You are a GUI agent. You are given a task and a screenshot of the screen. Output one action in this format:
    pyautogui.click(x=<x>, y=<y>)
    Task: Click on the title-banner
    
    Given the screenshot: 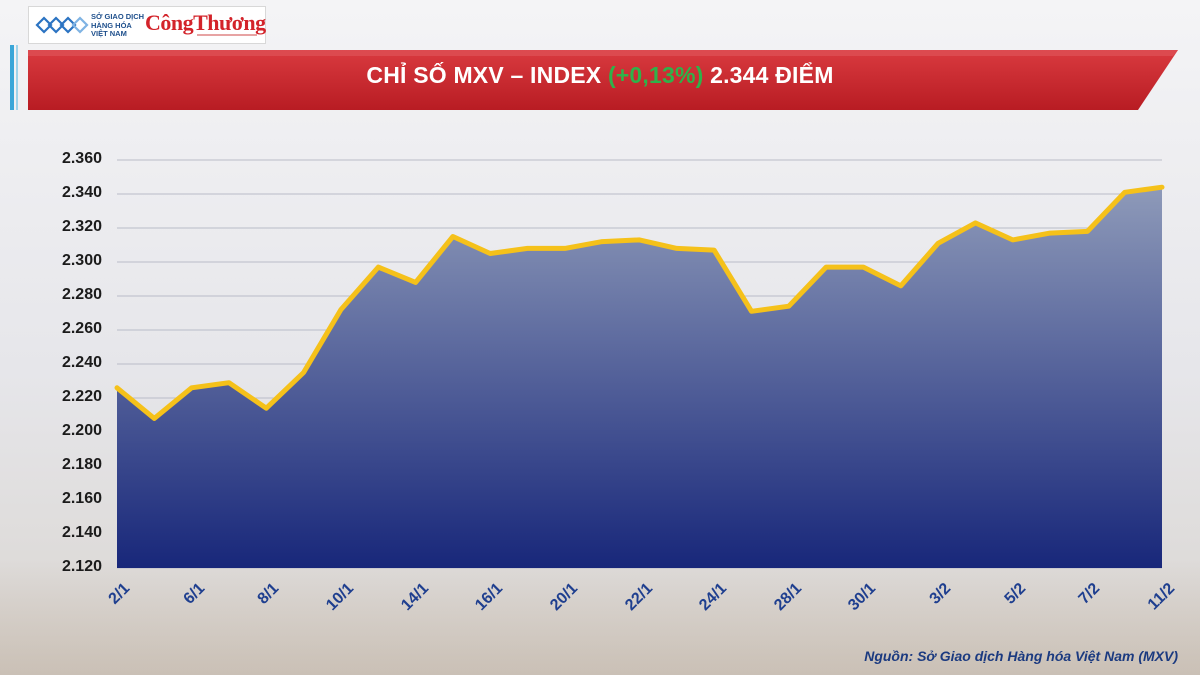 What is the action you would take?
    pyautogui.click(x=603, y=80)
    